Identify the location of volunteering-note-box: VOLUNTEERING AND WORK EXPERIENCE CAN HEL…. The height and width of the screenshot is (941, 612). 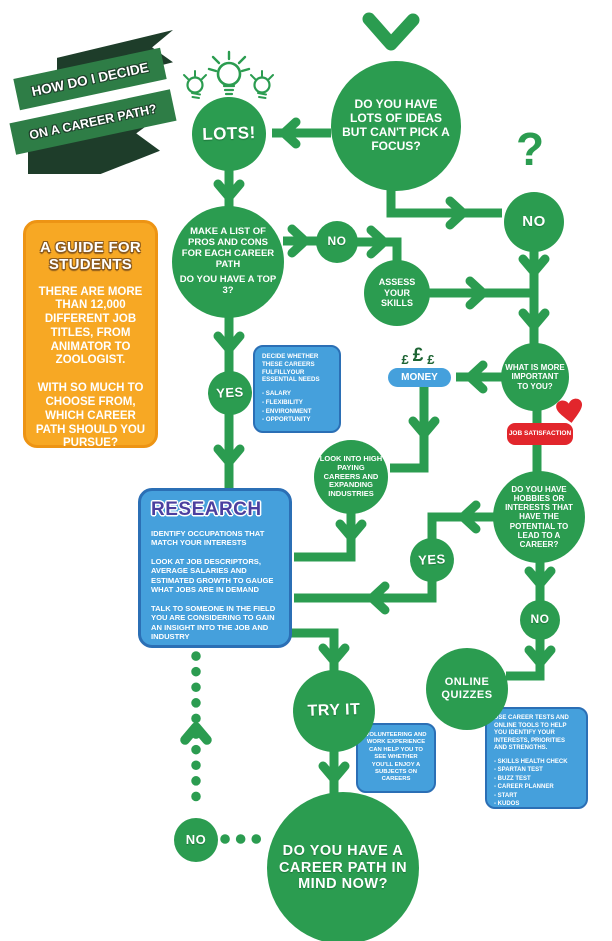
(396, 758).